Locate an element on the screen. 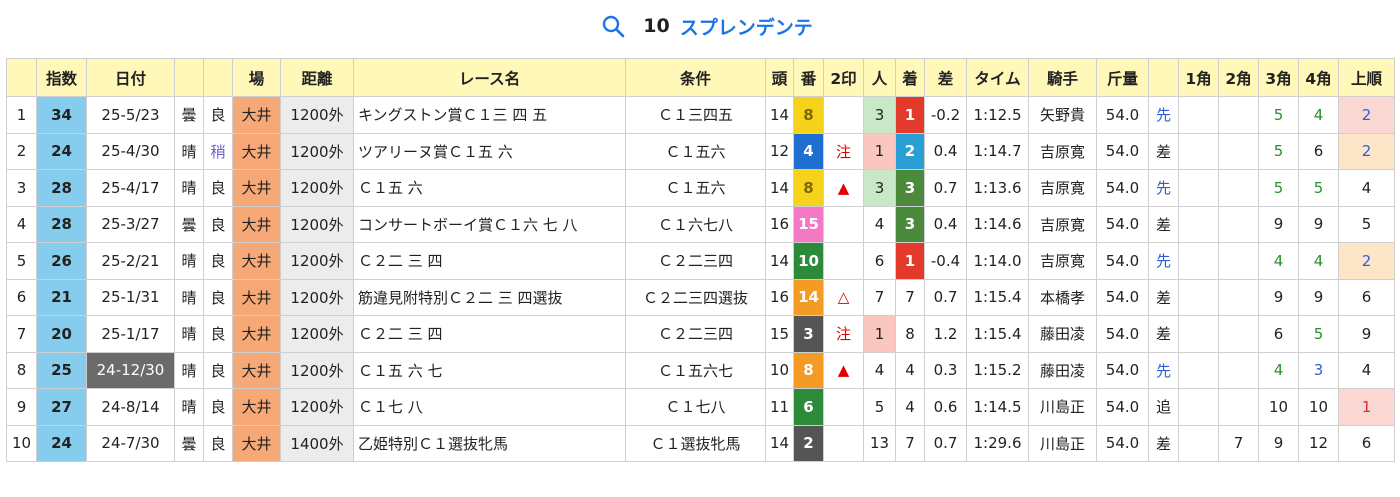 The image size is (1400, 497). field-size: 14 is located at coordinates (779, 261).